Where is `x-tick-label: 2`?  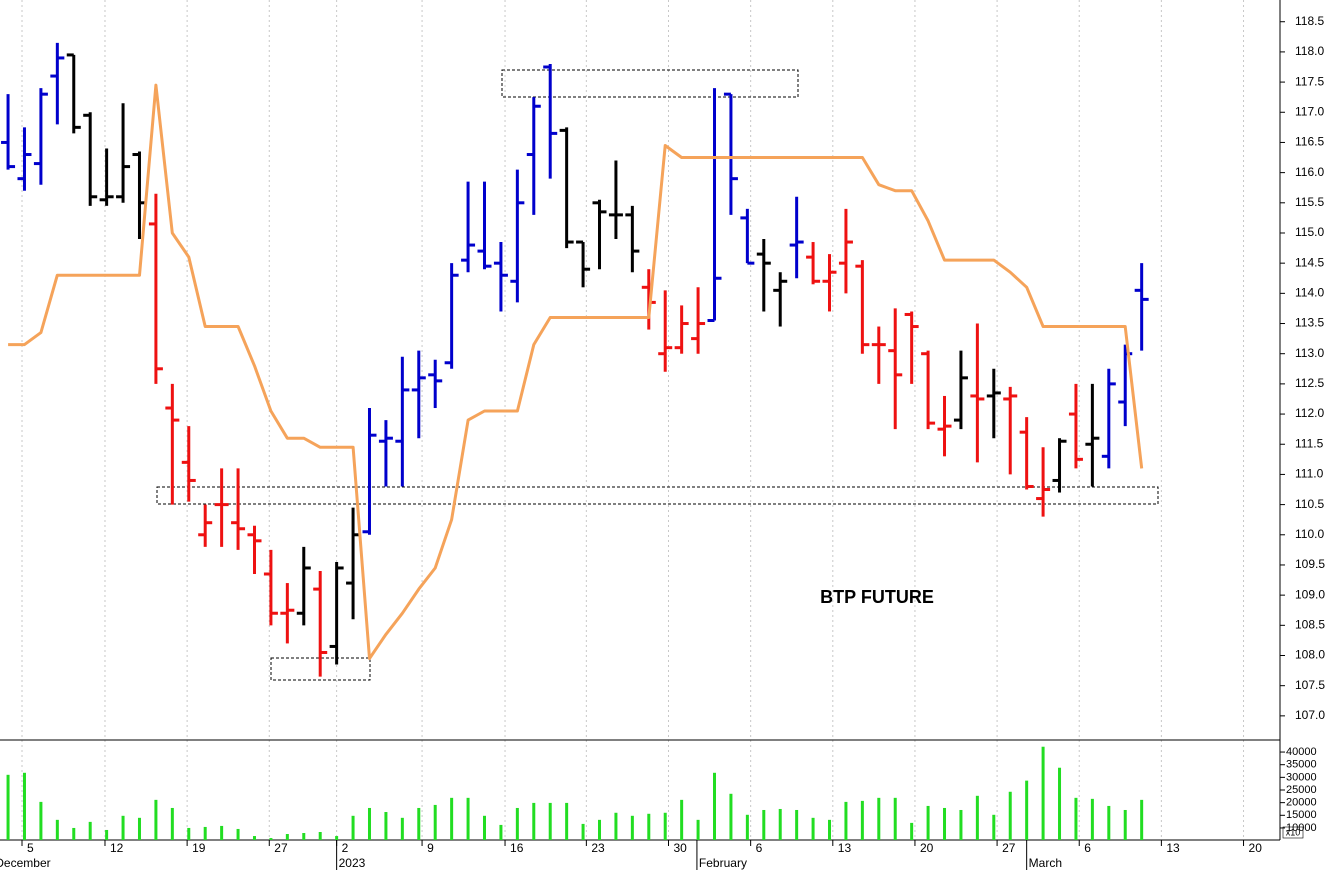
x-tick-label: 2 is located at coordinates (345, 848).